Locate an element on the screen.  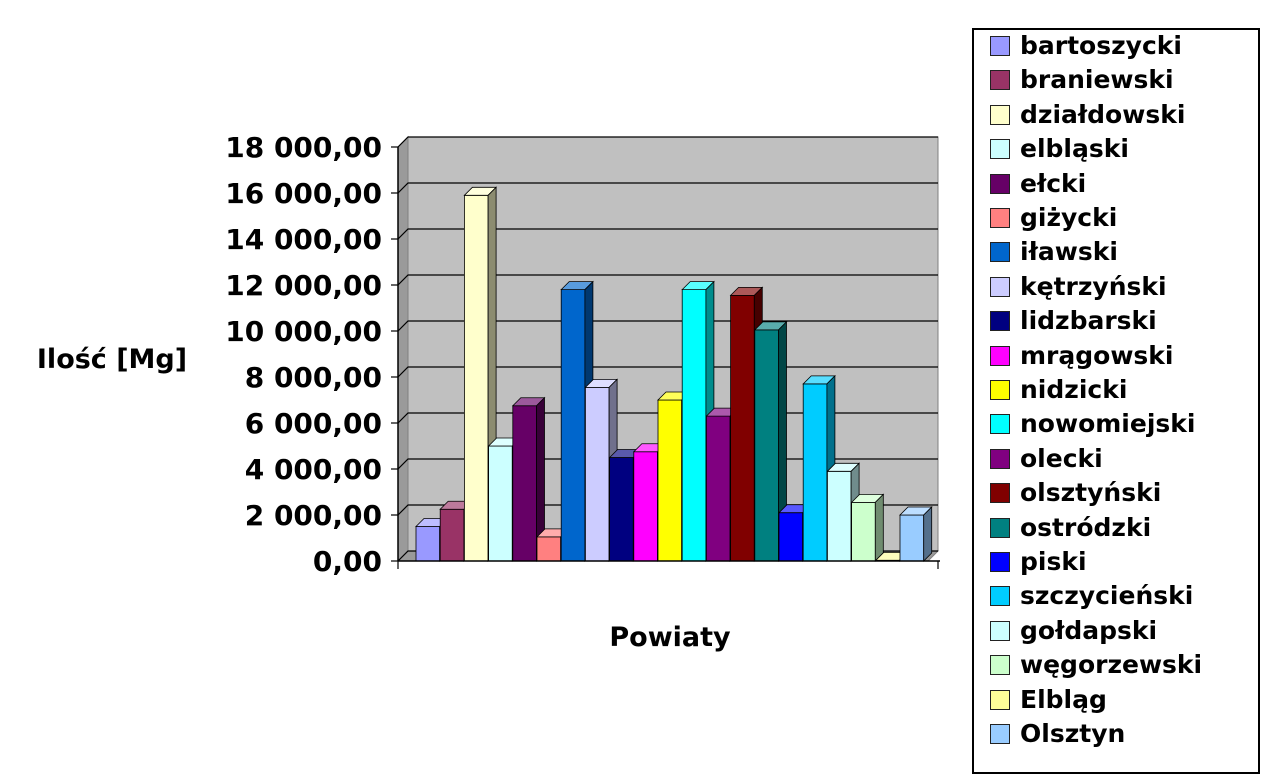
legend-label: Olsztyn is located at coordinates (1073, 733).